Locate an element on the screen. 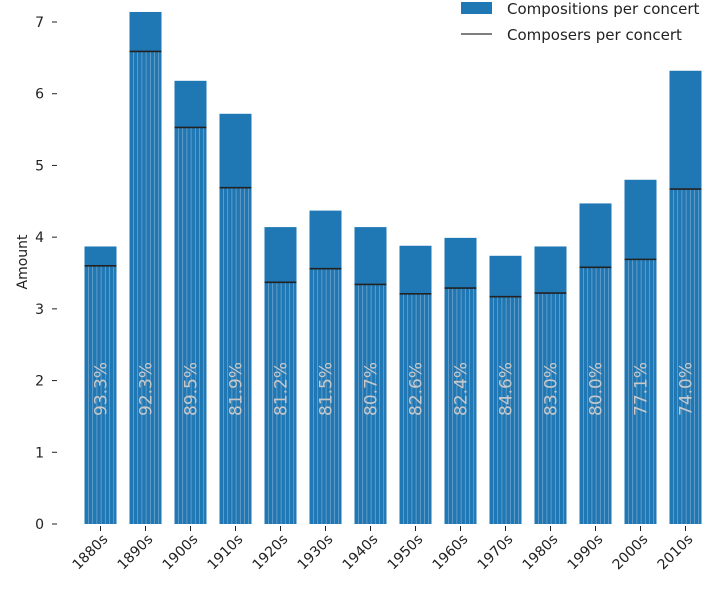 The image size is (727, 595). bar-group: 93.3% is located at coordinates (100, 385).